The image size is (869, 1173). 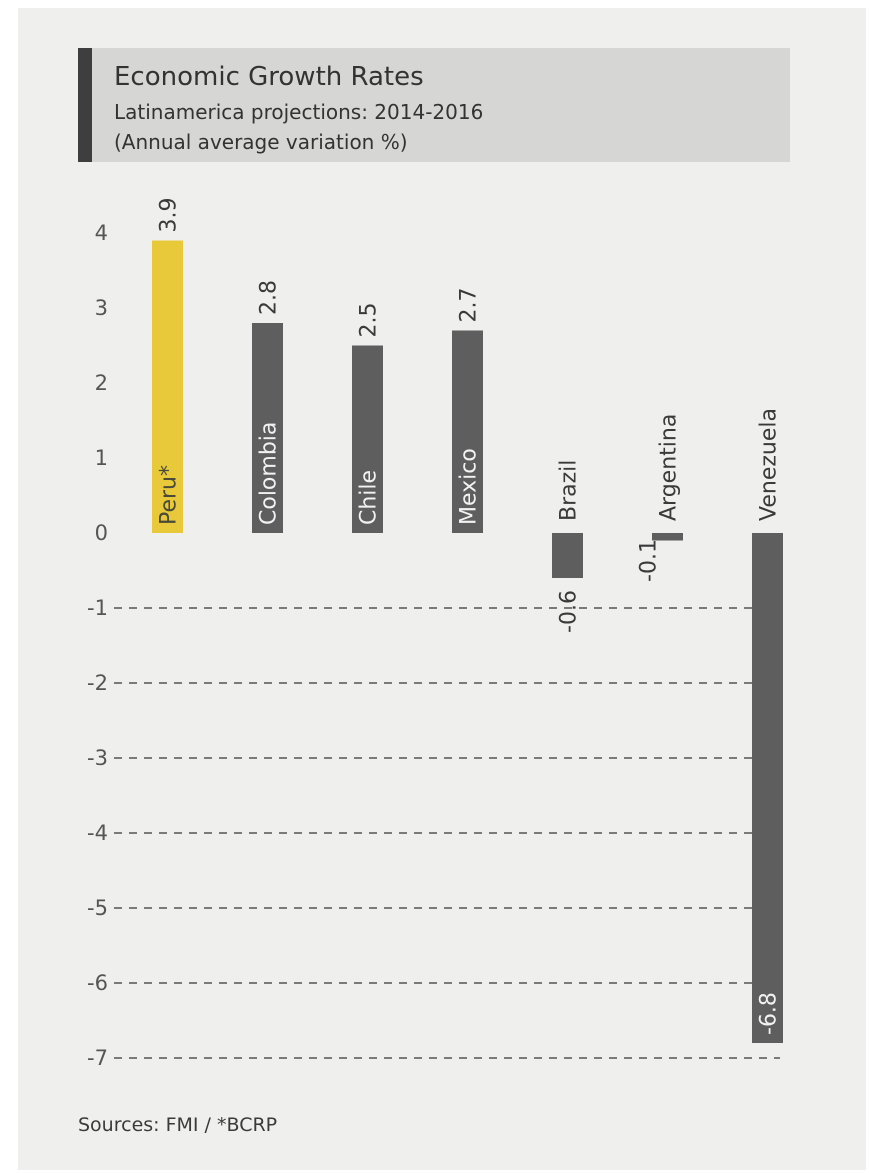 What do you see at coordinates (669, 467) in the screenshot?
I see `category-label: Argentina` at bounding box center [669, 467].